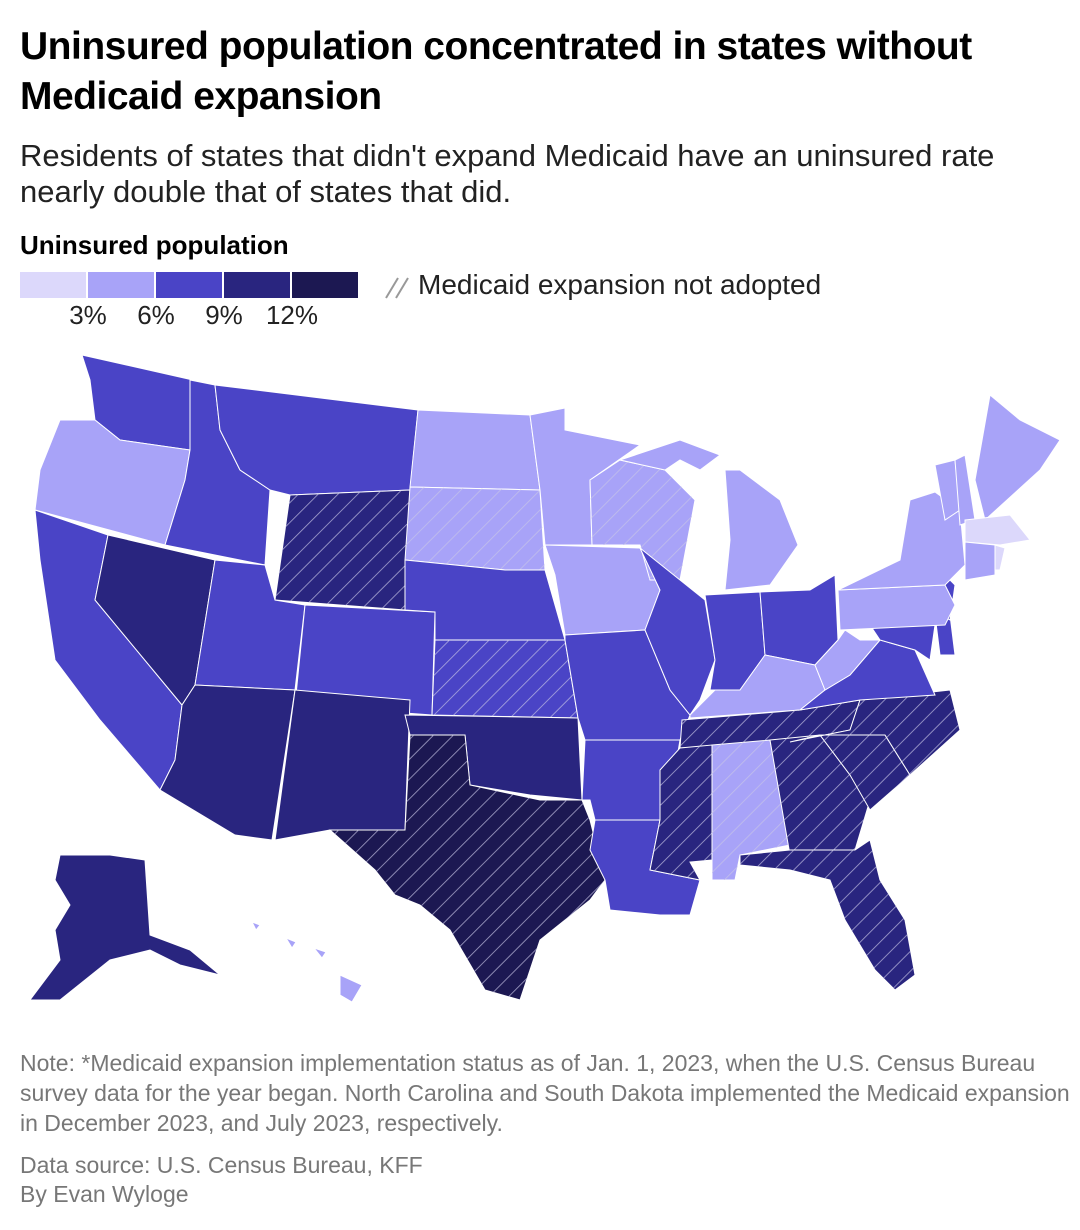 Image resolution: width=1080 pixels, height=1230 pixels. What do you see at coordinates (224, 315) in the screenshot?
I see `legend-tick: 9%` at bounding box center [224, 315].